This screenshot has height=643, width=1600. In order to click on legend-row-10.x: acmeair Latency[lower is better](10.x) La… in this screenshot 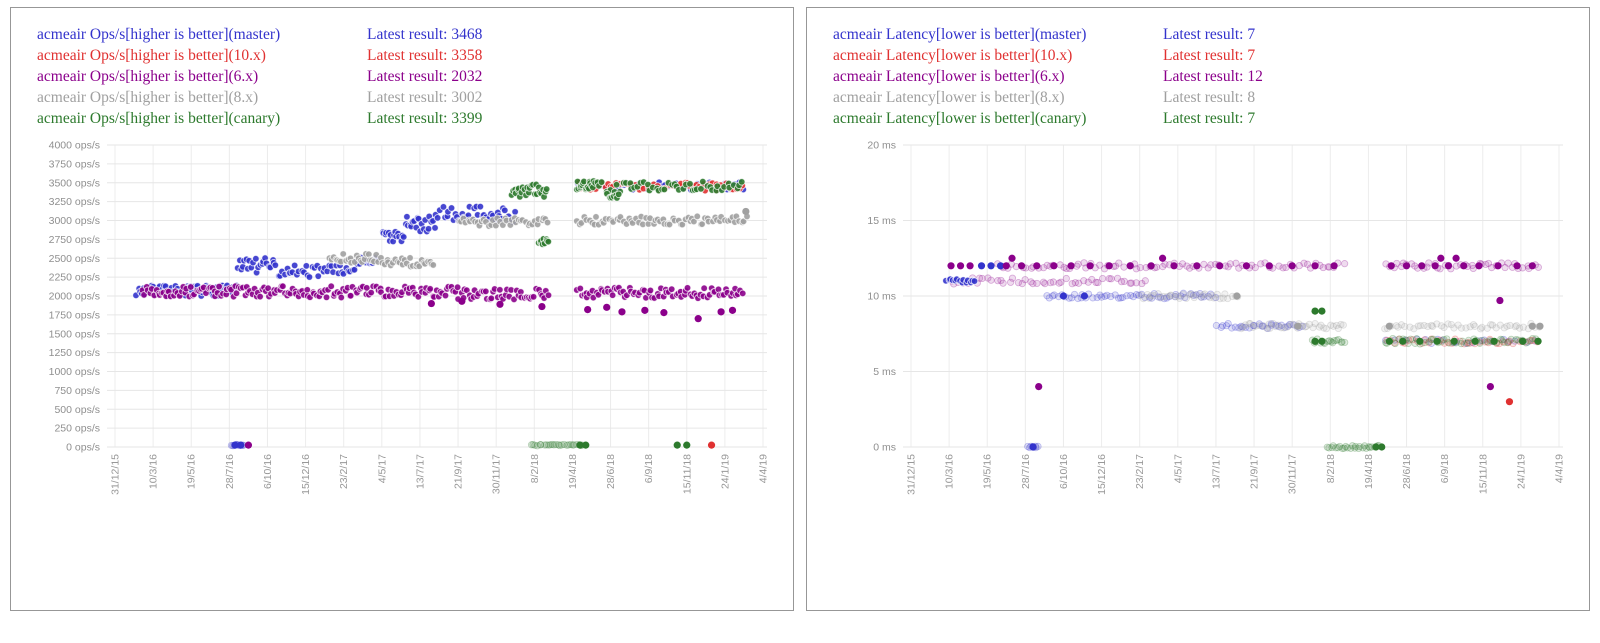, I will do `click(1211, 55)`.